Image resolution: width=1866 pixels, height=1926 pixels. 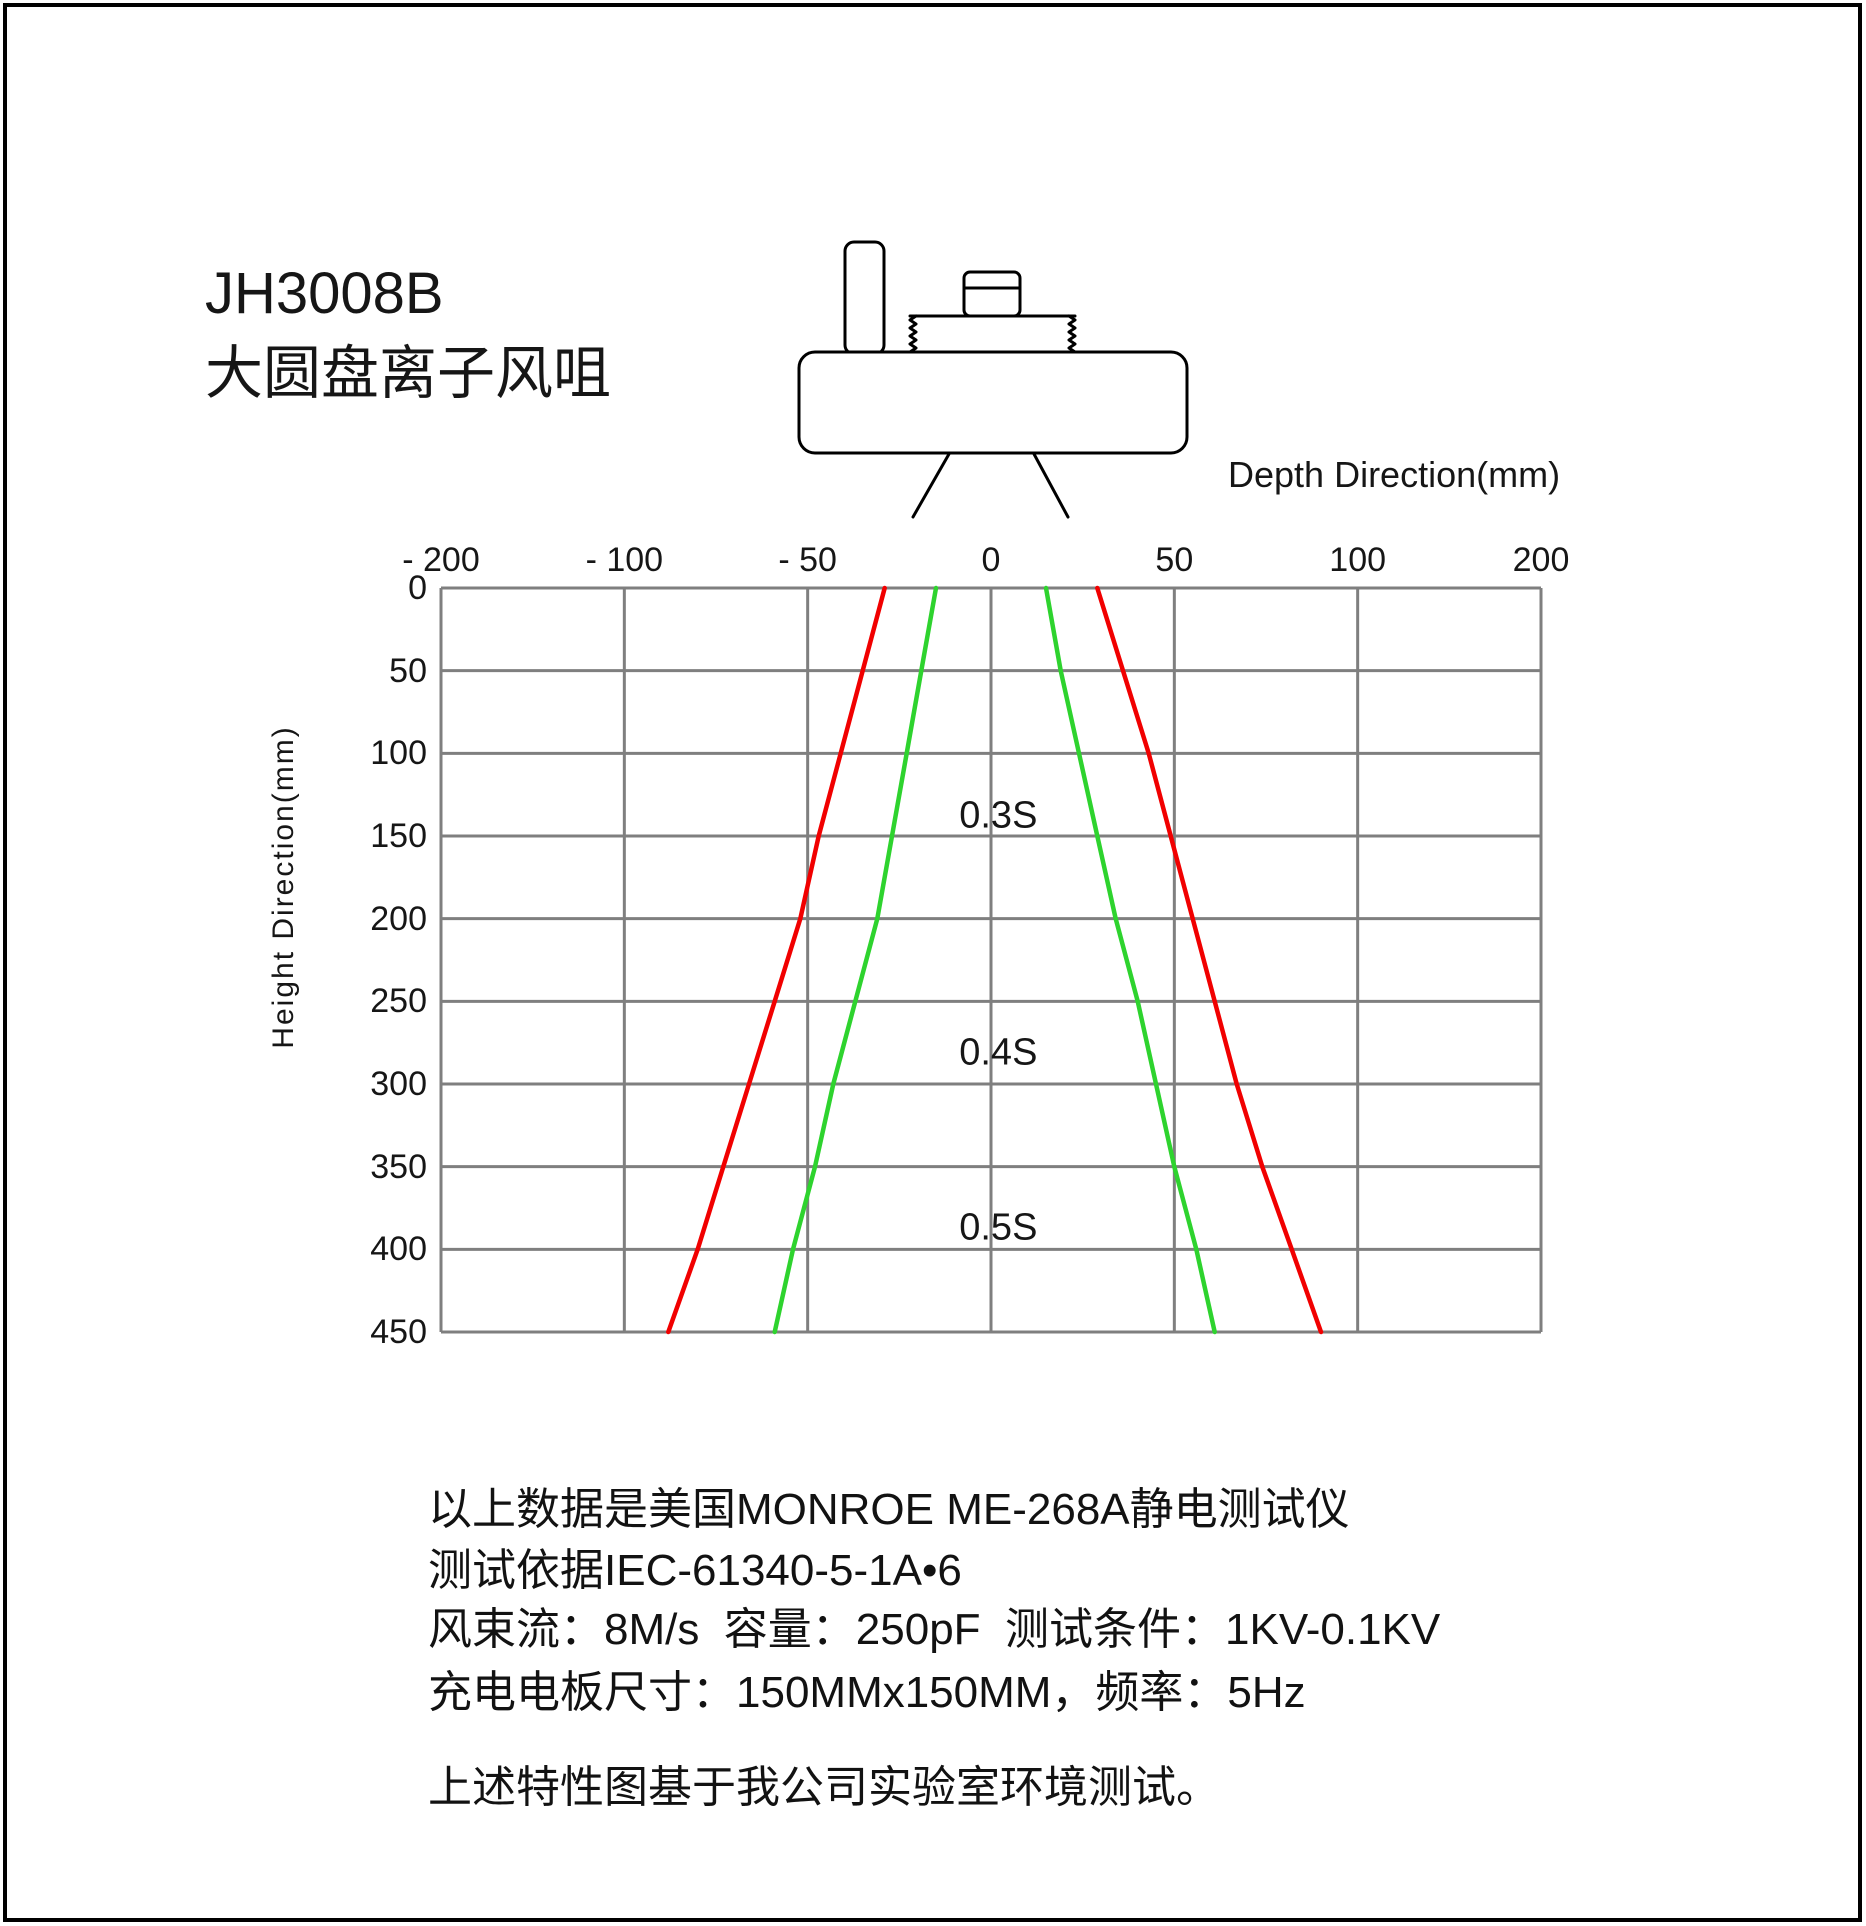 I want to click on nozzle-diagram, so click(x=993, y=379).